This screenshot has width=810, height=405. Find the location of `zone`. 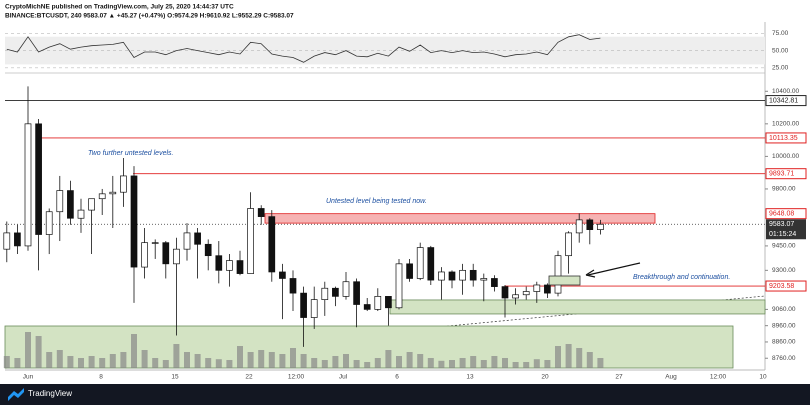

zone is located at coordinates (460, 218).